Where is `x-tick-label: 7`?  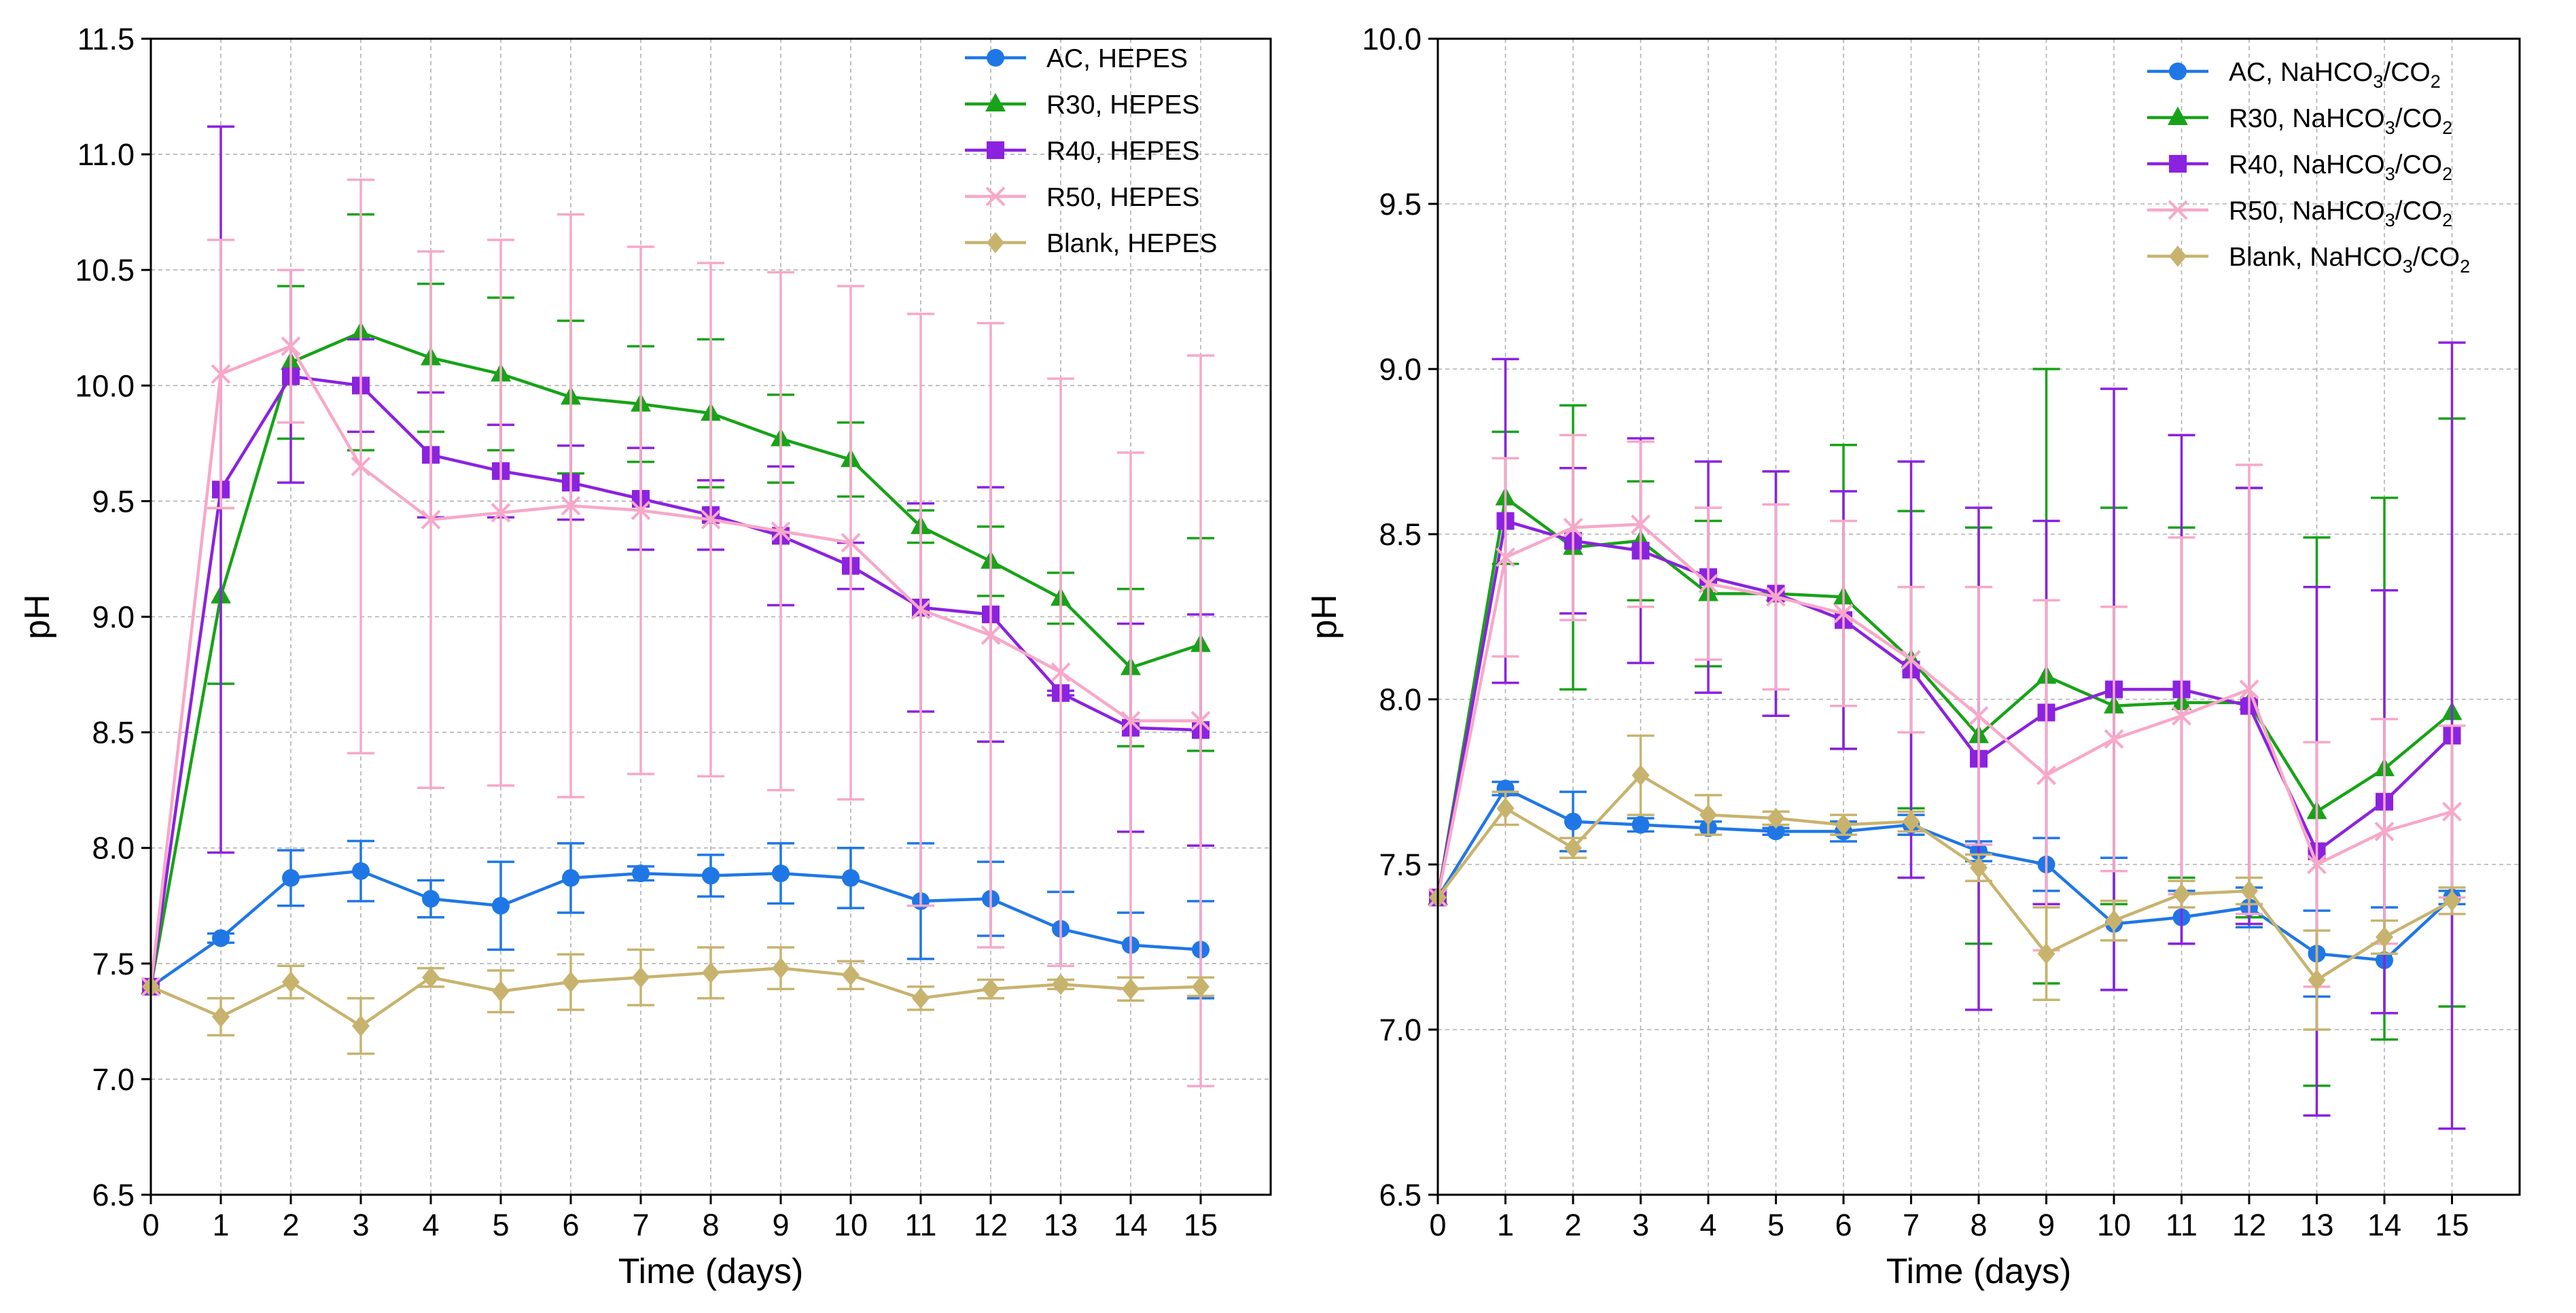 x-tick-label: 7 is located at coordinates (1911, 1225).